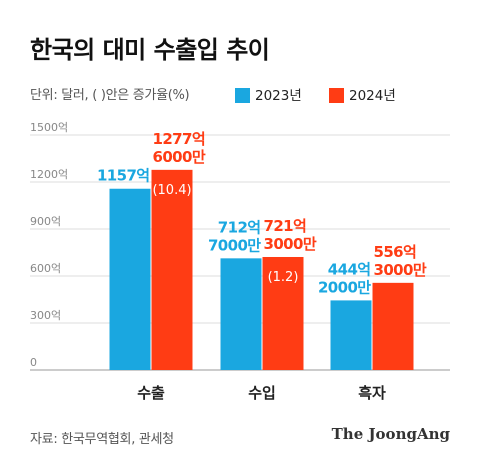 The image size is (480, 465). Describe the element at coordinates (336, 95) in the screenshot. I see `legend-swatch-2024` at that location.